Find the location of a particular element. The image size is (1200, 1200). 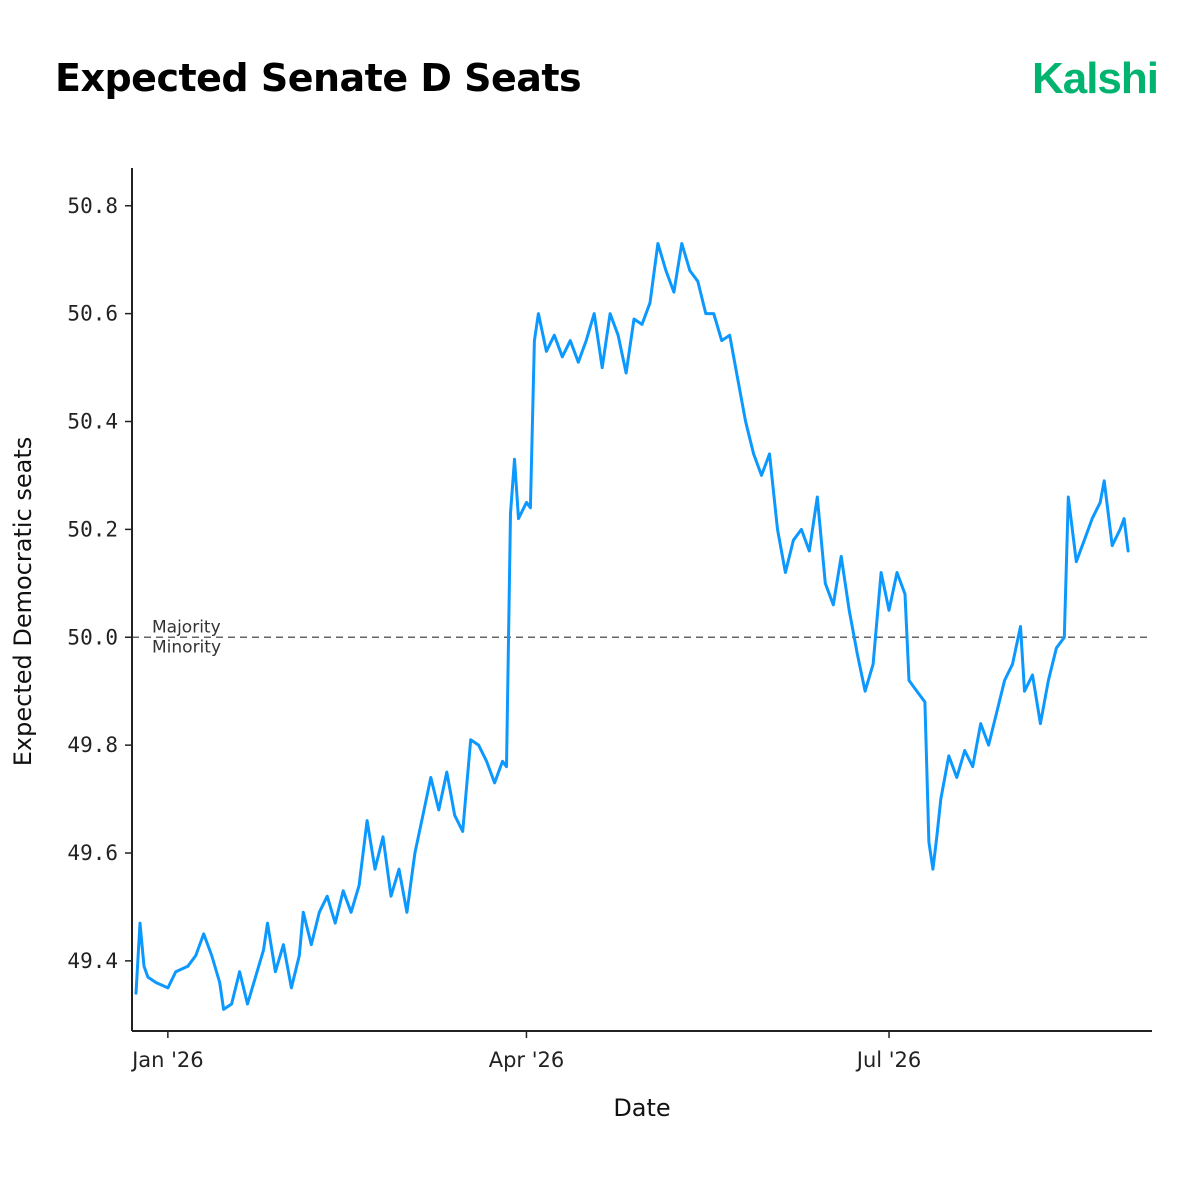

x-axis-title: Date is located at coordinates (641, 1108).